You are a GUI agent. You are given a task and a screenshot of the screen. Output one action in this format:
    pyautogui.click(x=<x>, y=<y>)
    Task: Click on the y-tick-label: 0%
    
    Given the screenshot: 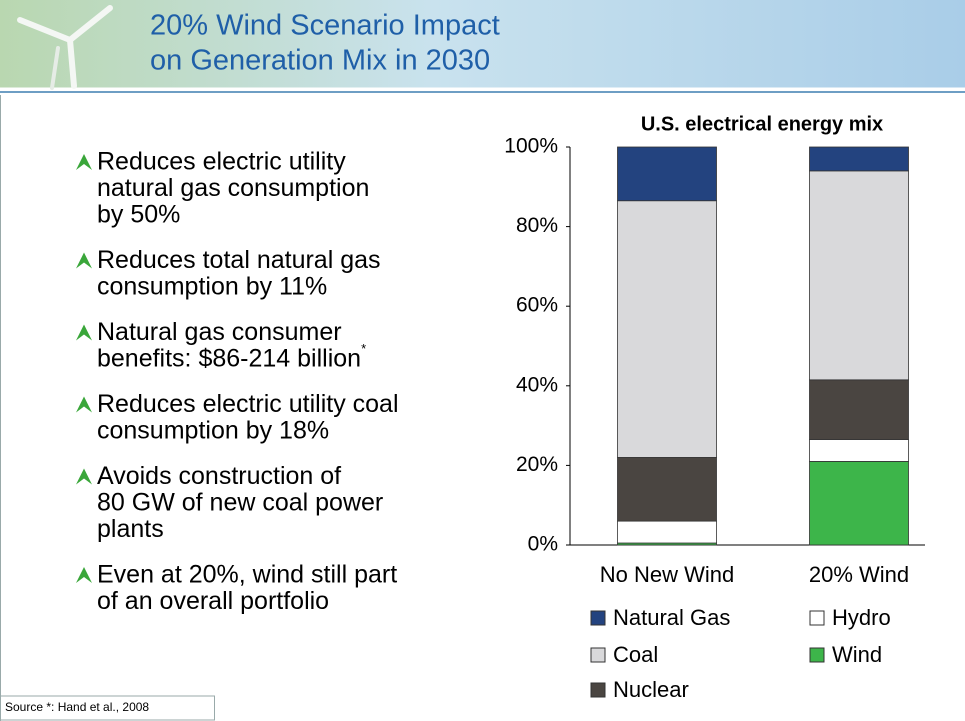 What is the action you would take?
    pyautogui.click(x=543, y=544)
    